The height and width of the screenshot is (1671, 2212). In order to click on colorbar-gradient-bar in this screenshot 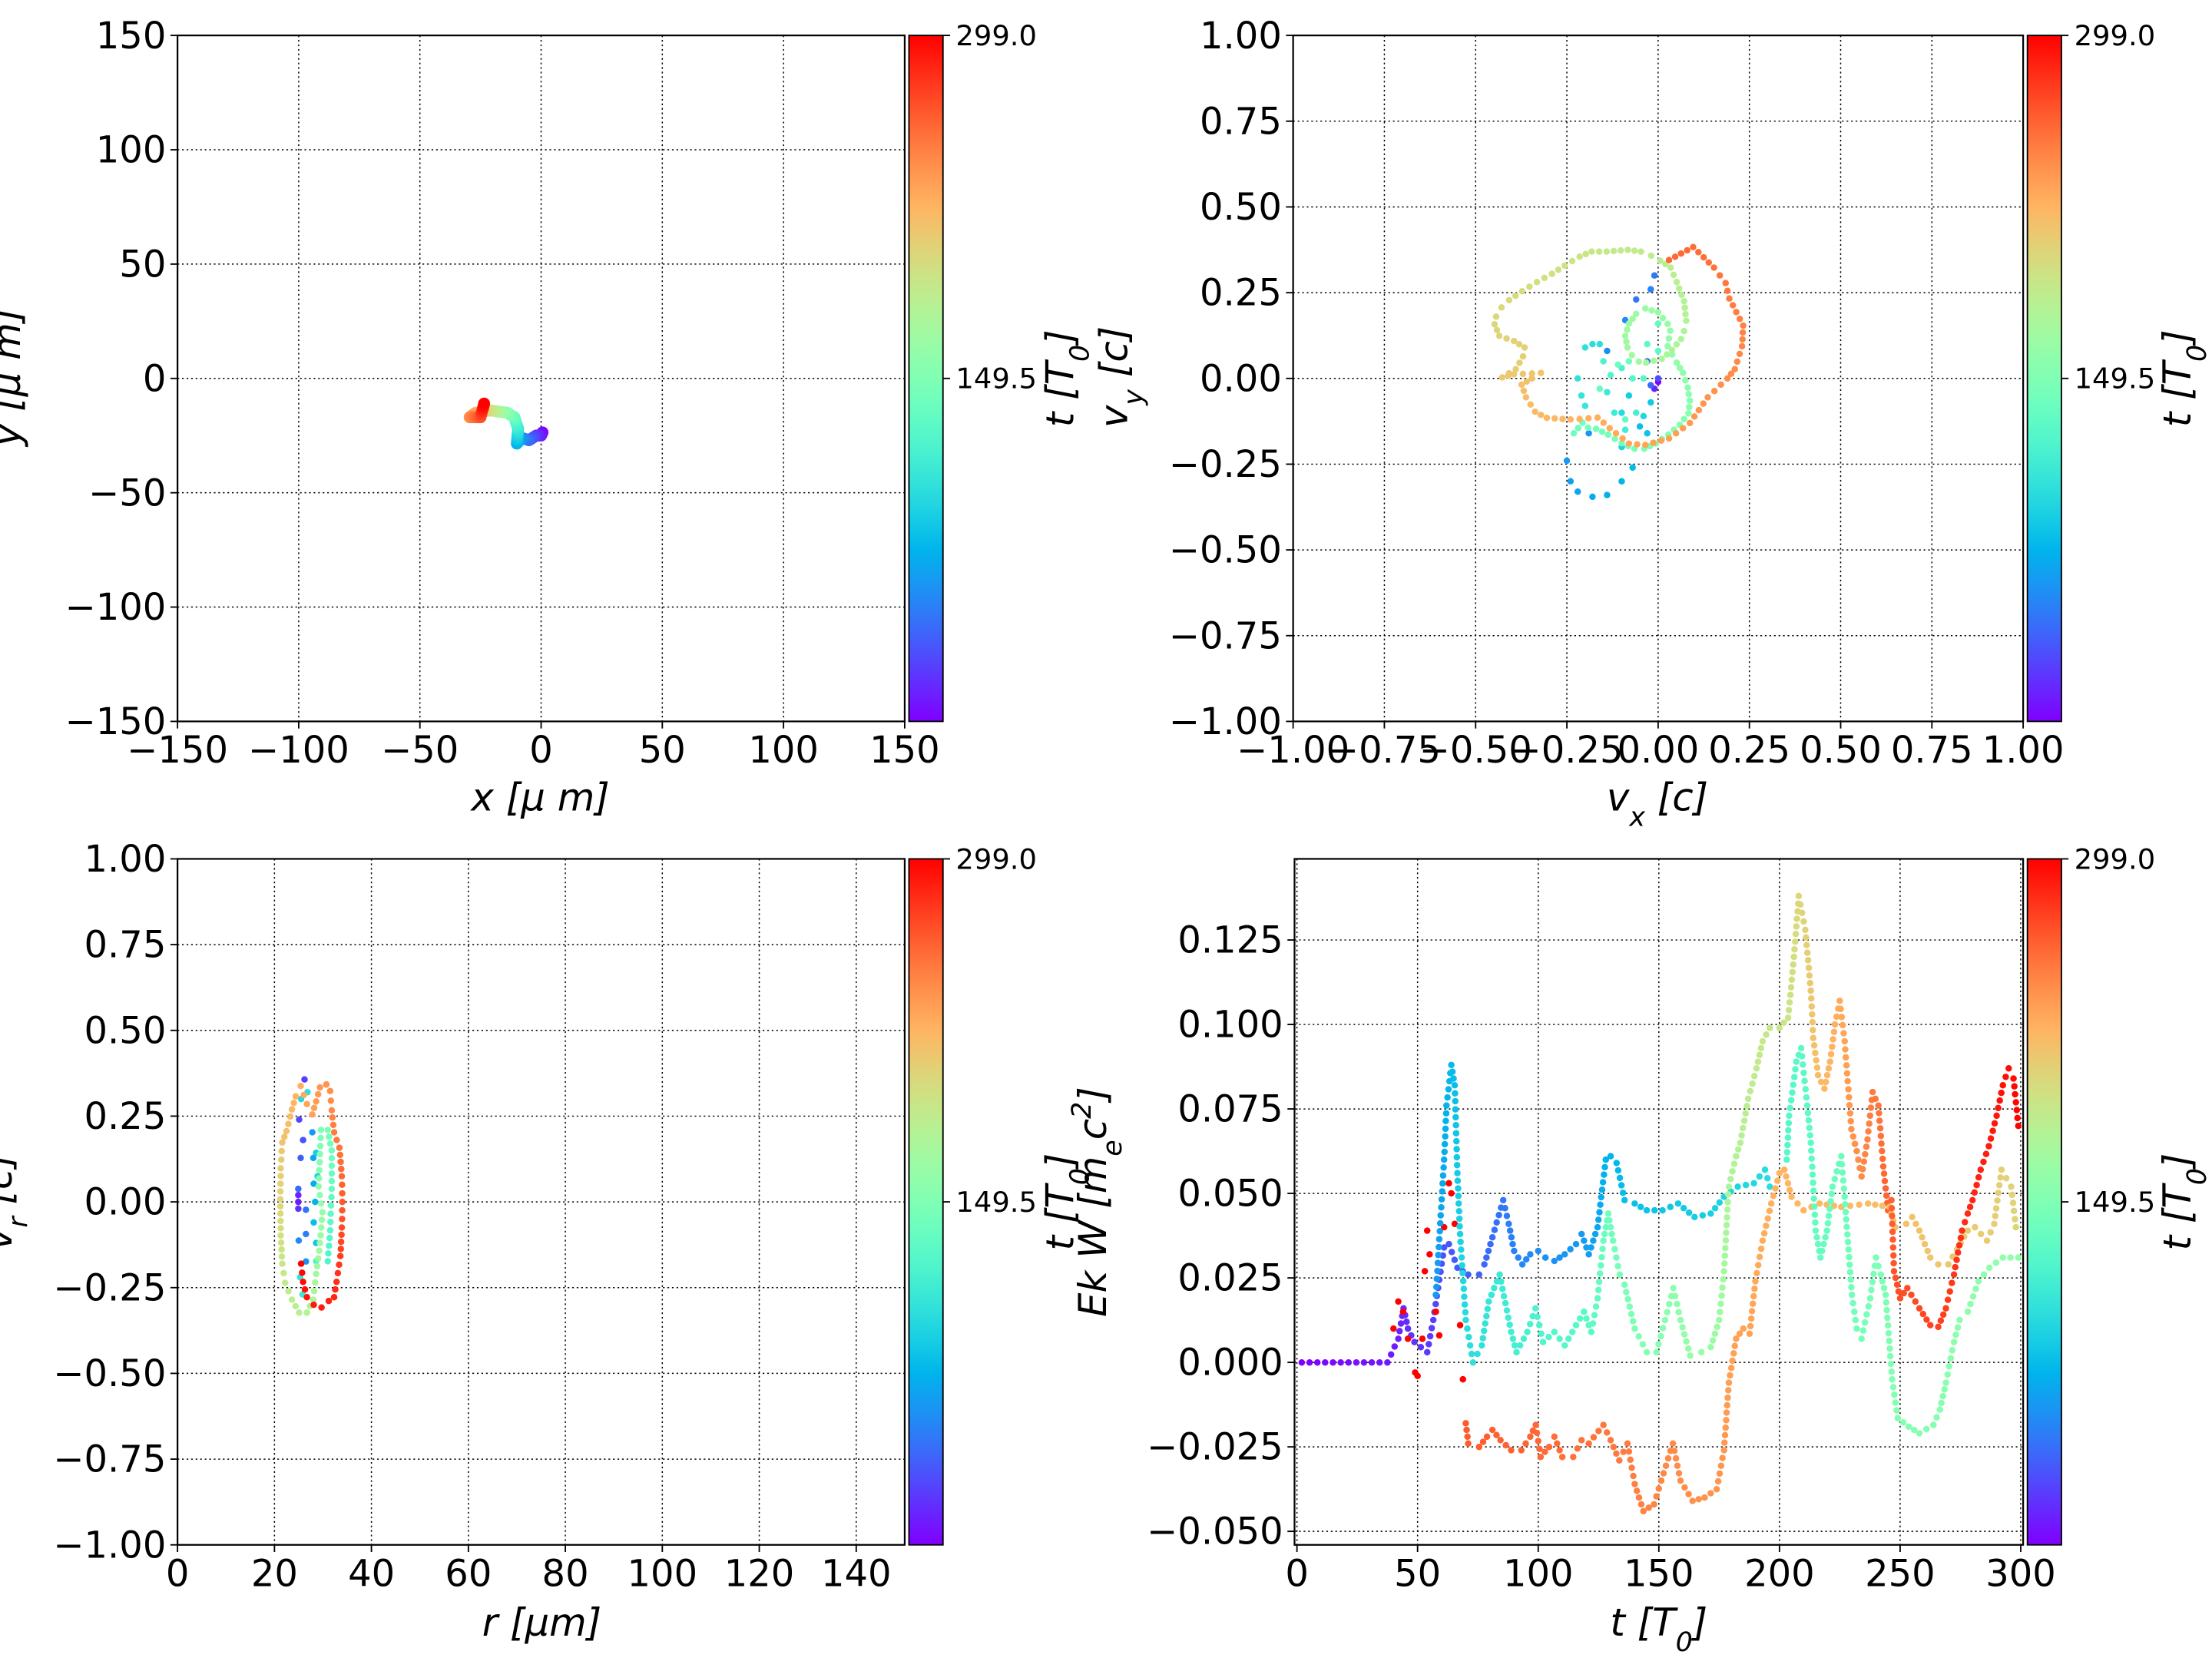, I will do `click(926, 379)`.